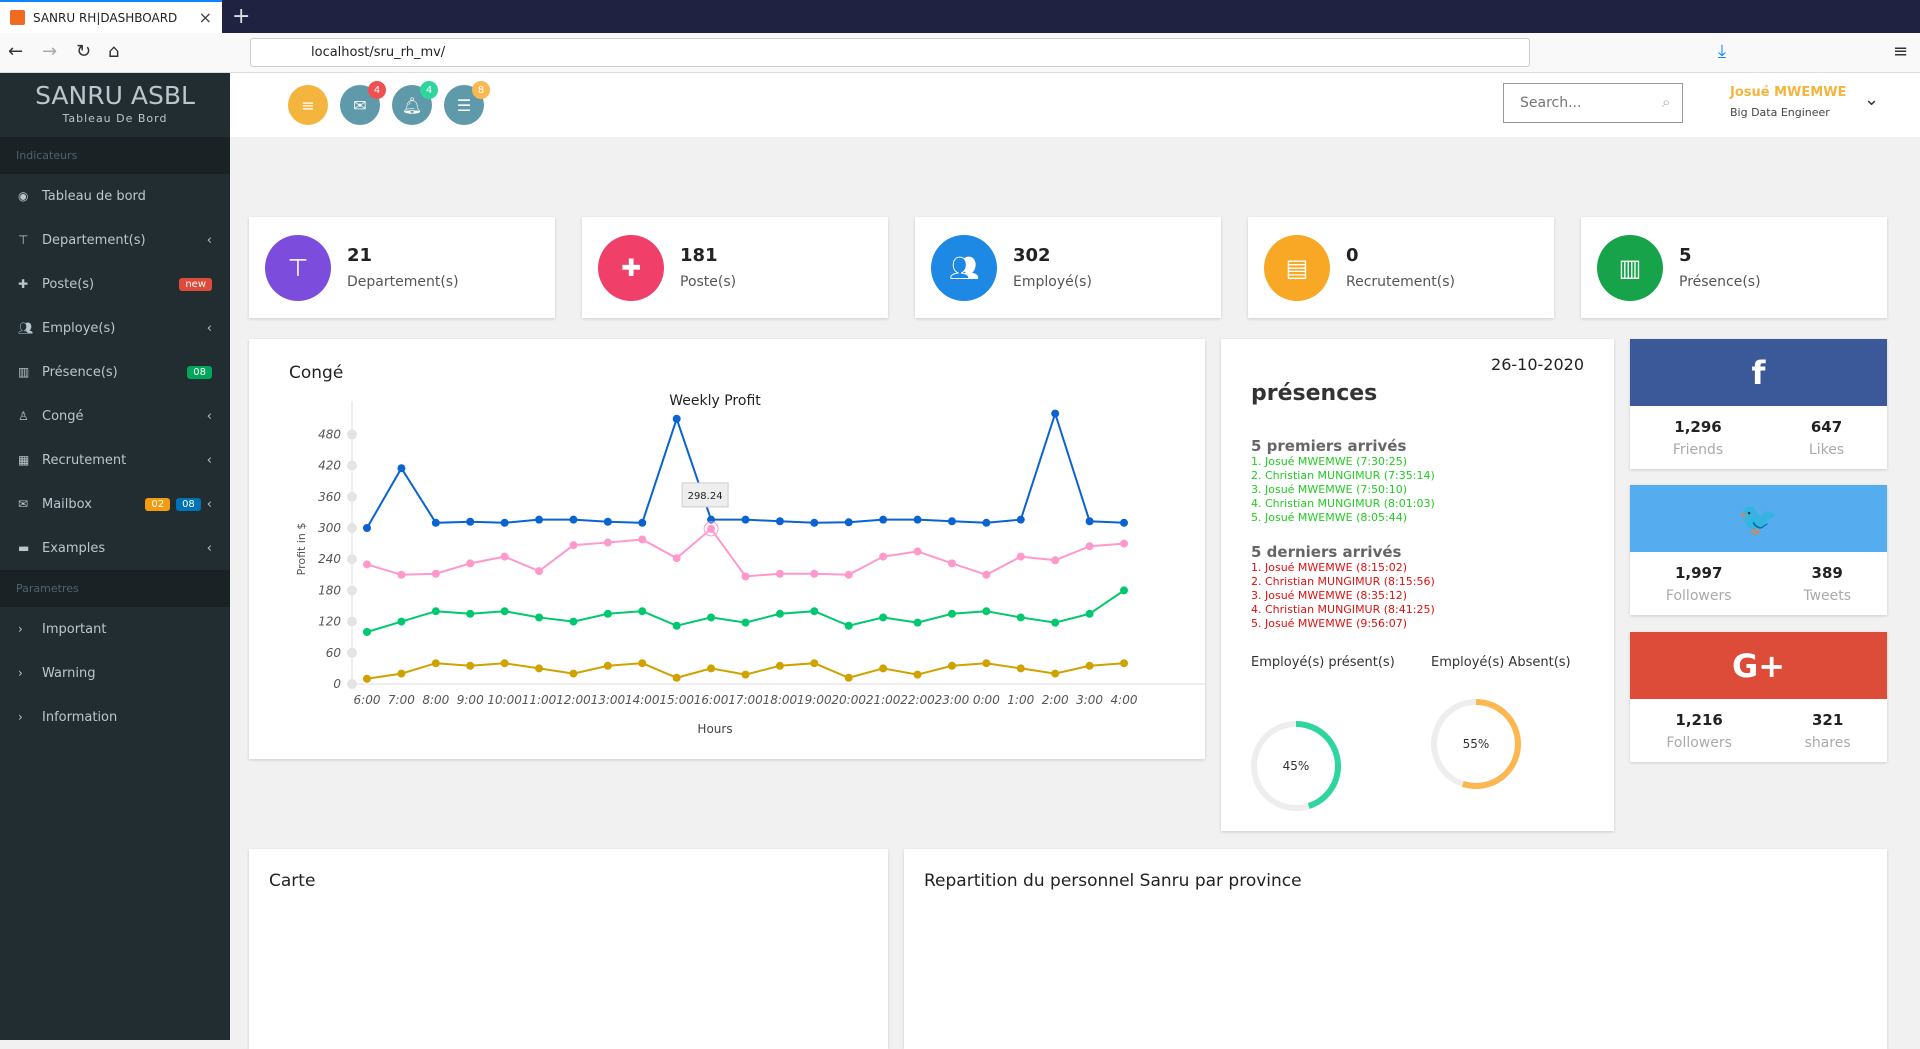  What do you see at coordinates (890, 52) in the screenshot?
I see `url-bar: localhost/sru_rh_mv/` at bounding box center [890, 52].